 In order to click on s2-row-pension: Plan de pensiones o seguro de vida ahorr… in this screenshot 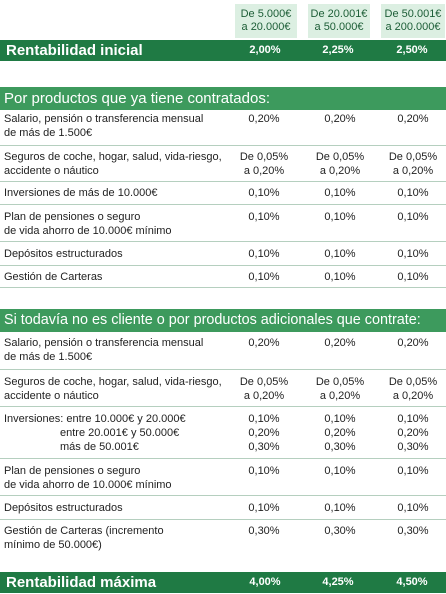, I will do `click(223, 479)`.